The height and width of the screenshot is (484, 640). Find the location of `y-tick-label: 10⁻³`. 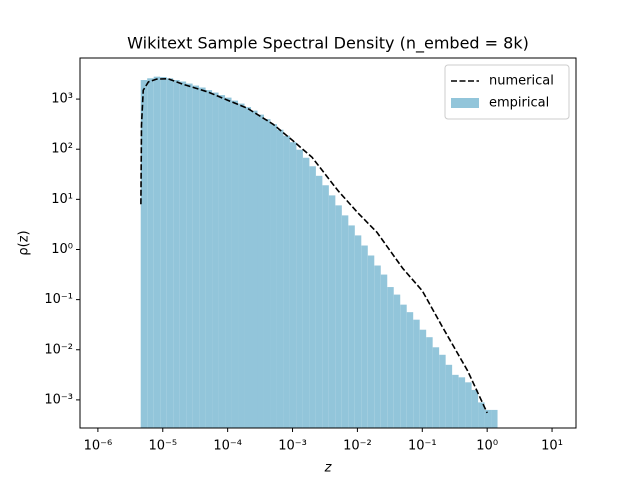

y-tick-label: 10⁻³ is located at coordinates (58, 399).